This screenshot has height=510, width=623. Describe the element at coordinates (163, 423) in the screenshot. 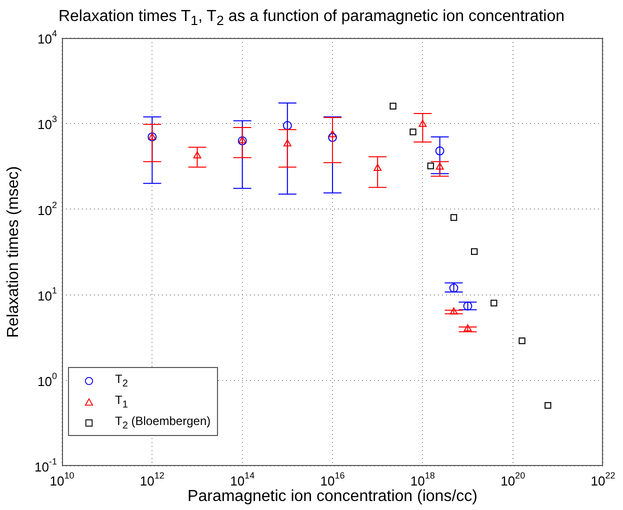

I see `legend-label: T$_{2}$ (Bloembergen)` at that location.